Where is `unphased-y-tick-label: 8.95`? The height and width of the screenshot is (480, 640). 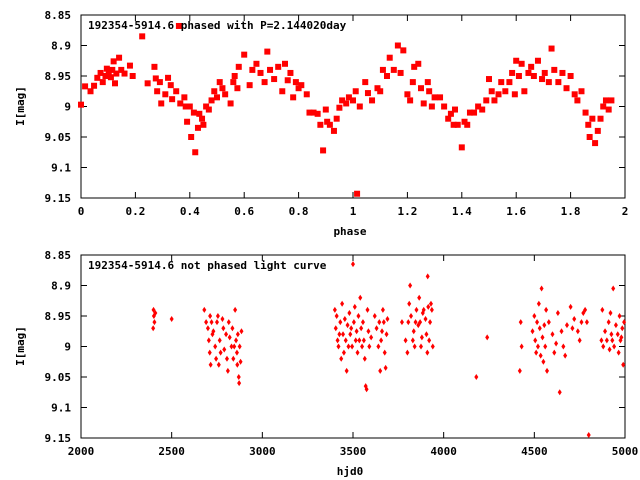 unphased-y-tick-label: 8.95 is located at coordinates (58, 316).